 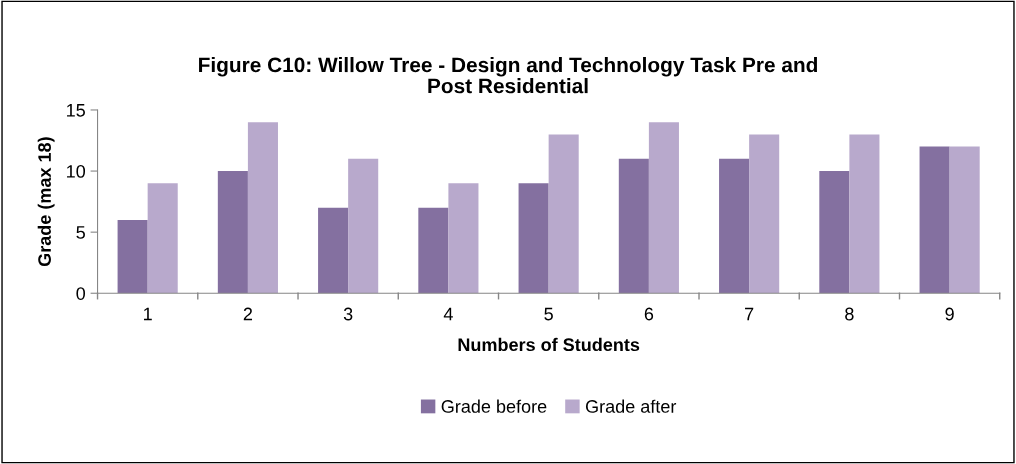 What do you see at coordinates (548, 314) in the screenshot?
I see `x-tick-label: 5` at bounding box center [548, 314].